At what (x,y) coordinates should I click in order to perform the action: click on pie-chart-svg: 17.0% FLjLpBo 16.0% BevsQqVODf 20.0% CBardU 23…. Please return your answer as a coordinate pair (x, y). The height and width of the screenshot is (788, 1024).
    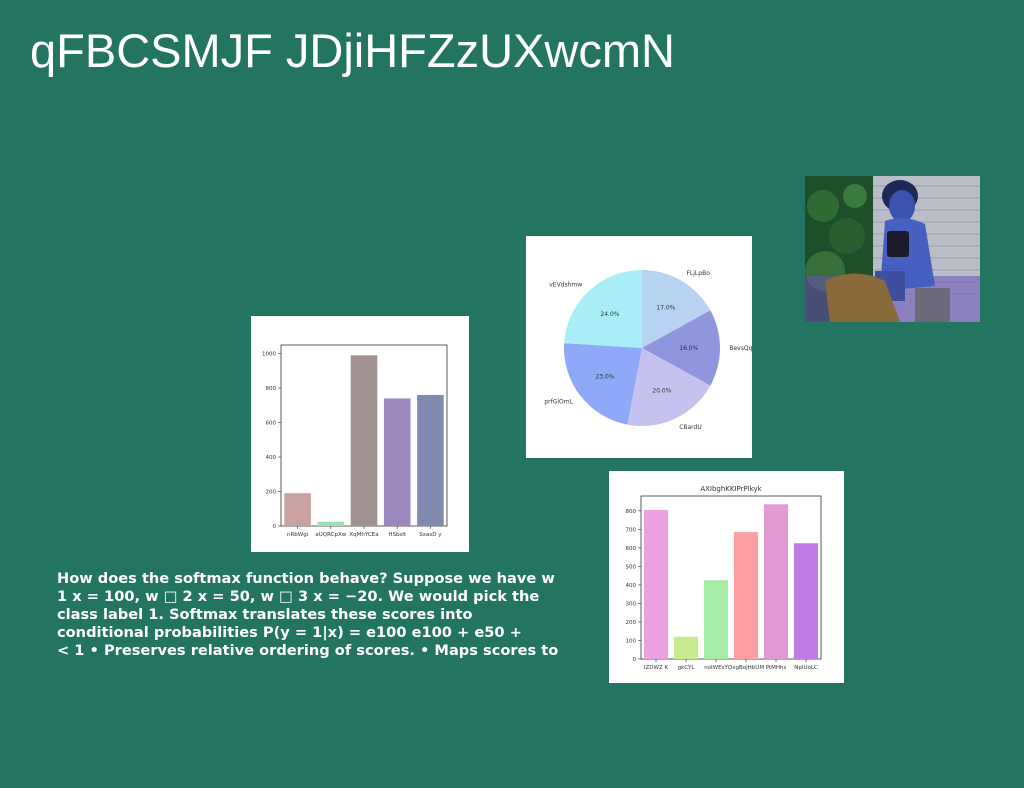
    Looking at the image, I should click on (648, 350).